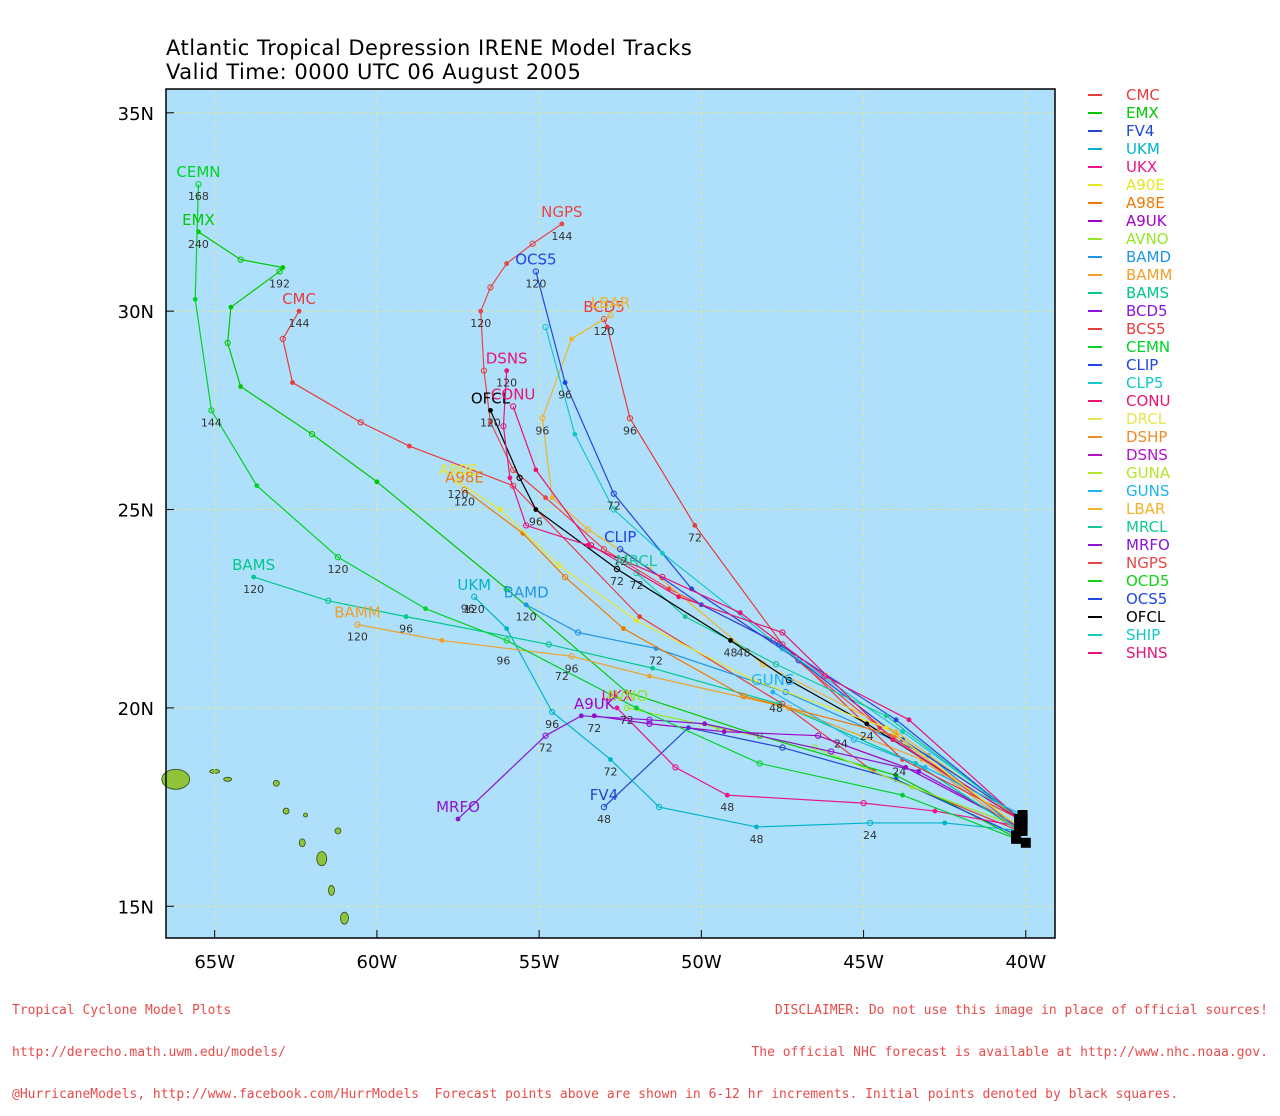  What do you see at coordinates (464, 478) in the screenshot?
I see `track-name-label: A98E` at bounding box center [464, 478].